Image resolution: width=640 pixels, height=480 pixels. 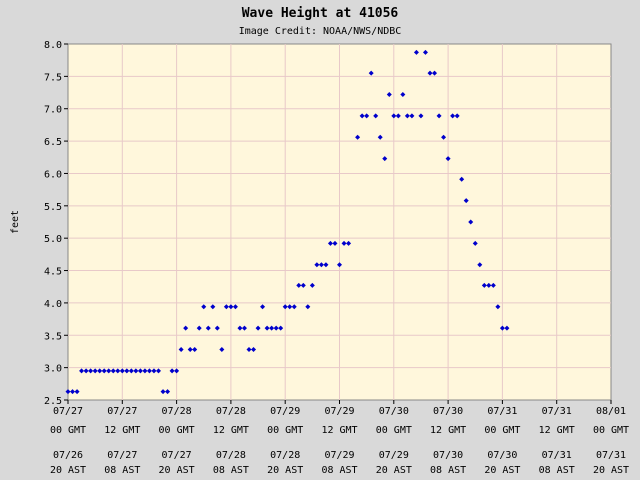 What do you see at coordinates (53, 304) in the screenshot?
I see `y-tick-label: 4.0` at bounding box center [53, 304].